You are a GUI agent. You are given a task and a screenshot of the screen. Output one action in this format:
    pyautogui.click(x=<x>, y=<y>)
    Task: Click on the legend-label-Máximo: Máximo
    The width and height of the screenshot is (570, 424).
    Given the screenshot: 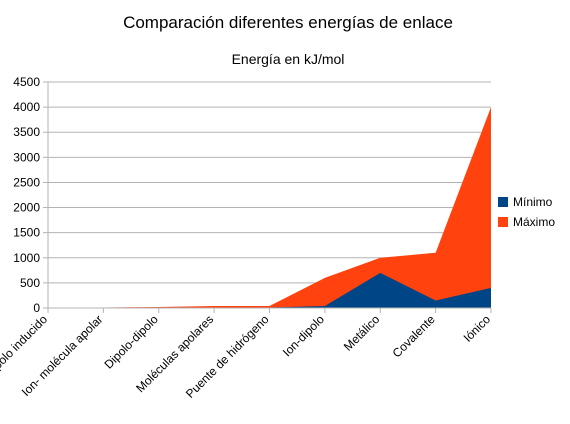 What is the action you would take?
    pyautogui.click(x=534, y=222)
    